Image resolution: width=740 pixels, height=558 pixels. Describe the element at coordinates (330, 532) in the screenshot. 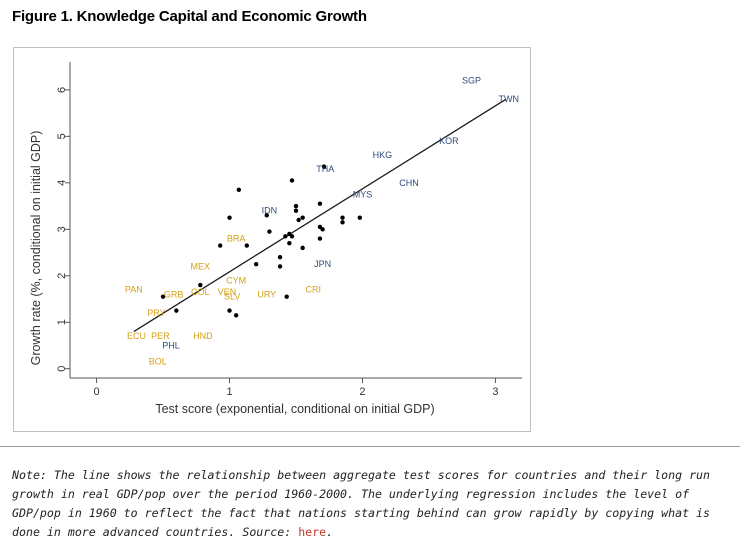

I see `note-end: .` at that location.